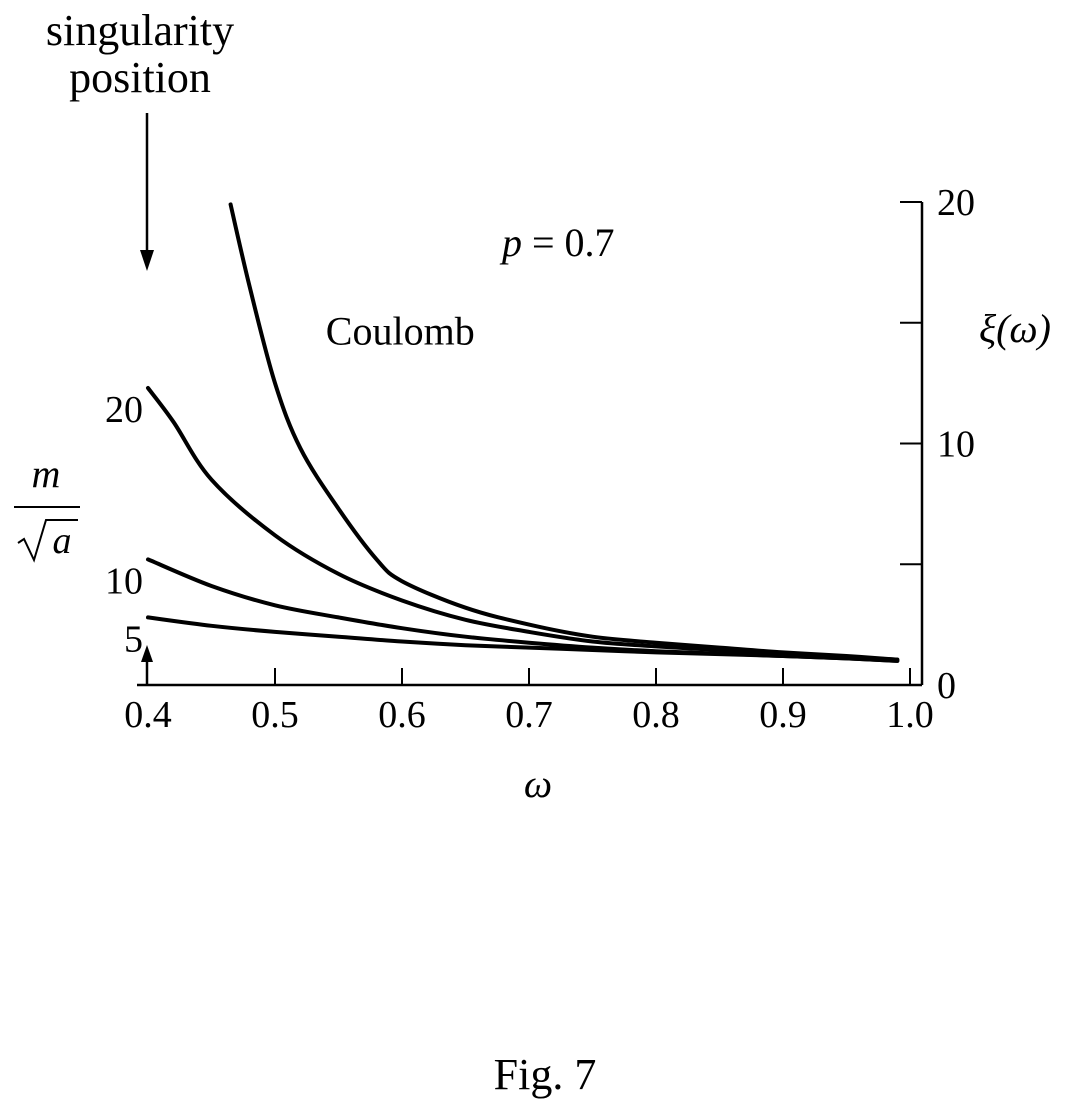  What do you see at coordinates (47, 507) in the screenshot?
I see `legend-variable: m a` at bounding box center [47, 507].